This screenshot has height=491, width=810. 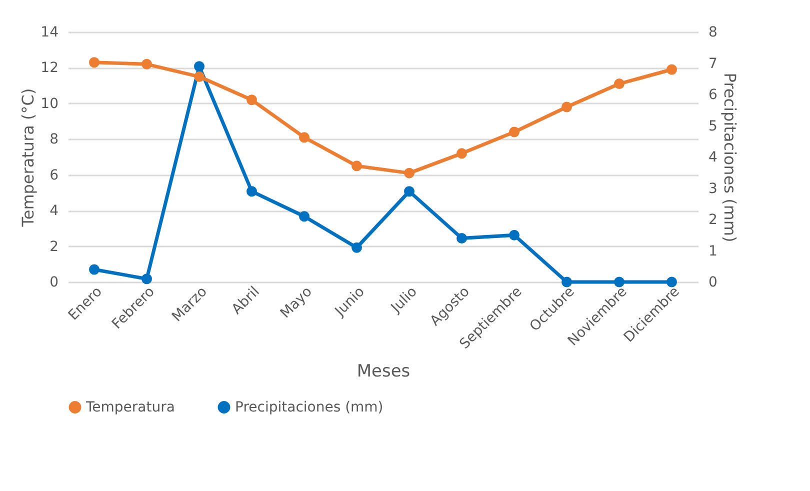 I want to click on y2-tick-label: 3, so click(x=713, y=188).